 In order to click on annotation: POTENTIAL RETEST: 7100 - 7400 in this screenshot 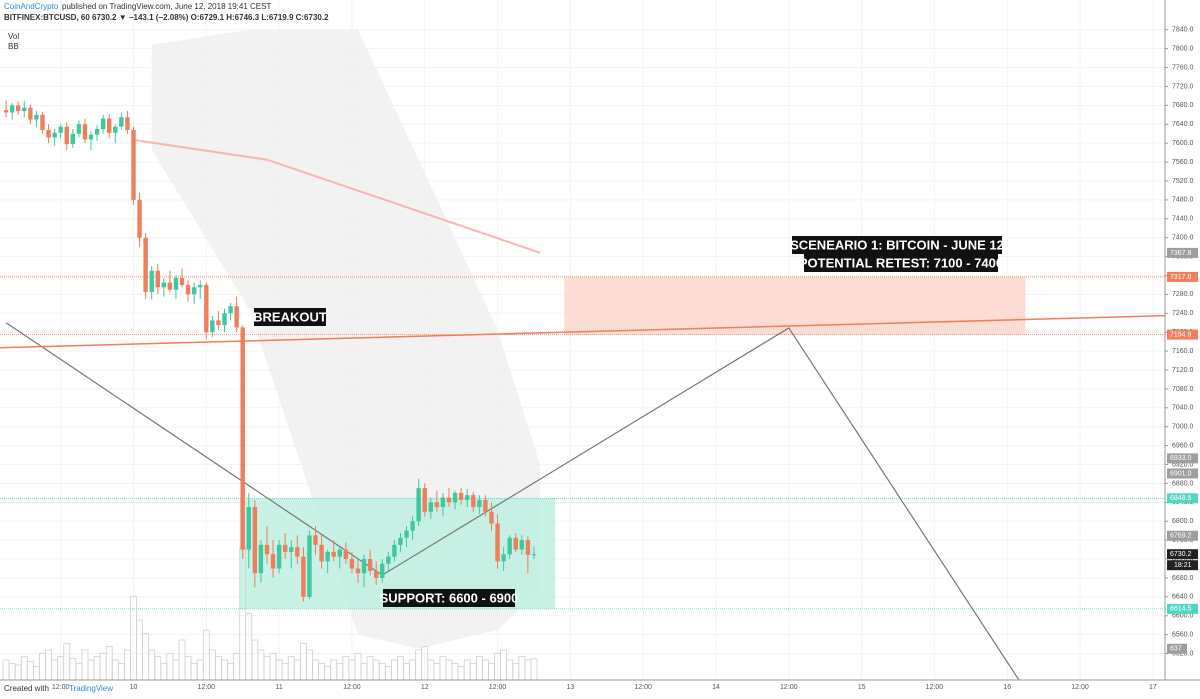, I will do `click(901, 262)`.